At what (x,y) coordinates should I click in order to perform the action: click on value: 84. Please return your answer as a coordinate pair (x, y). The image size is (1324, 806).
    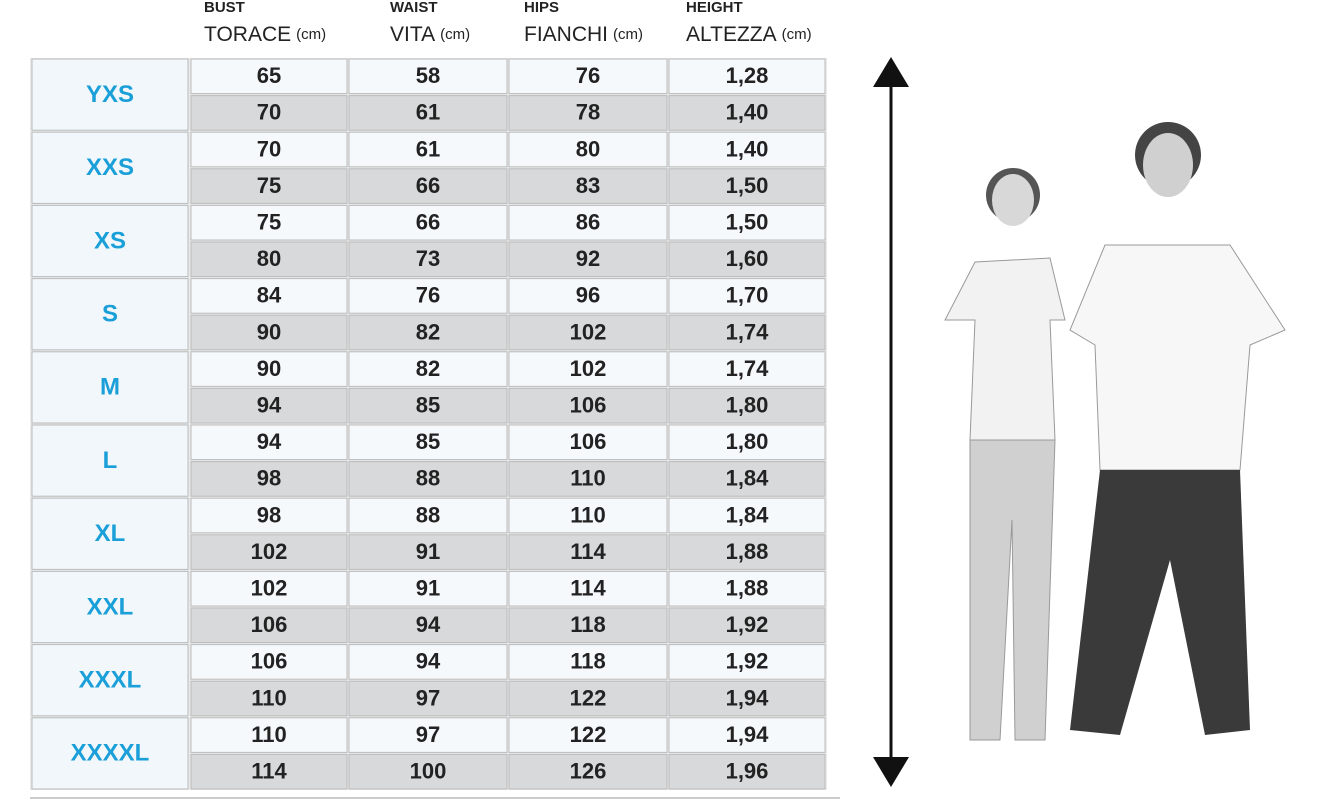
    Looking at the image, I should click on (269, 295).